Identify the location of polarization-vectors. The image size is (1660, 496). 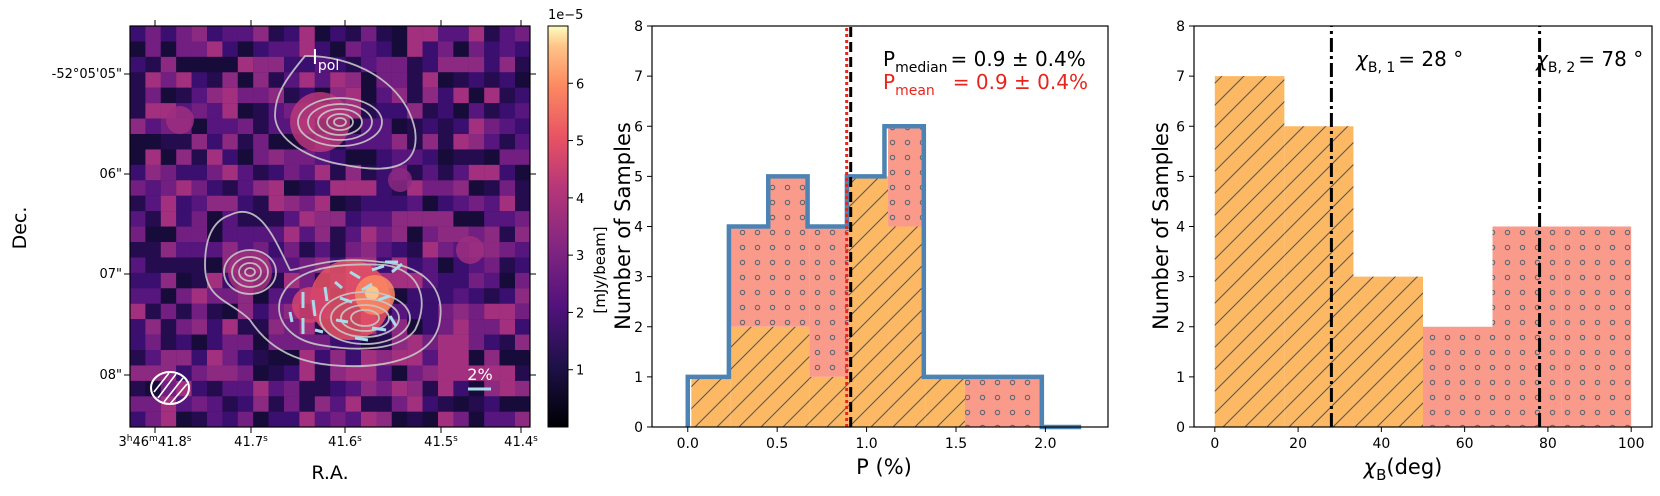
(345, 301).